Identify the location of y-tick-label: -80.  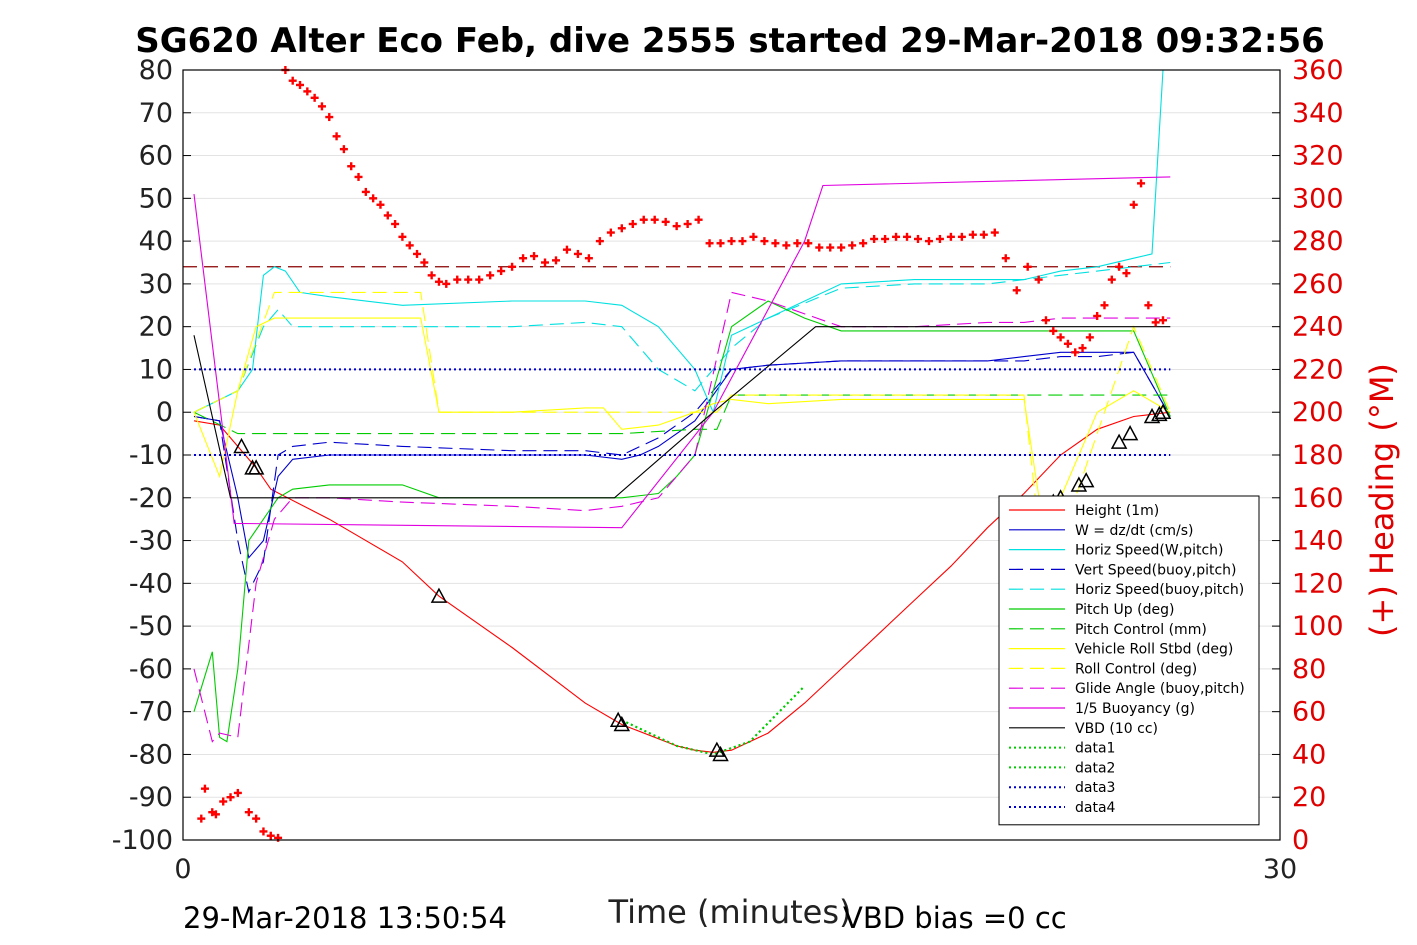
(151, 754).